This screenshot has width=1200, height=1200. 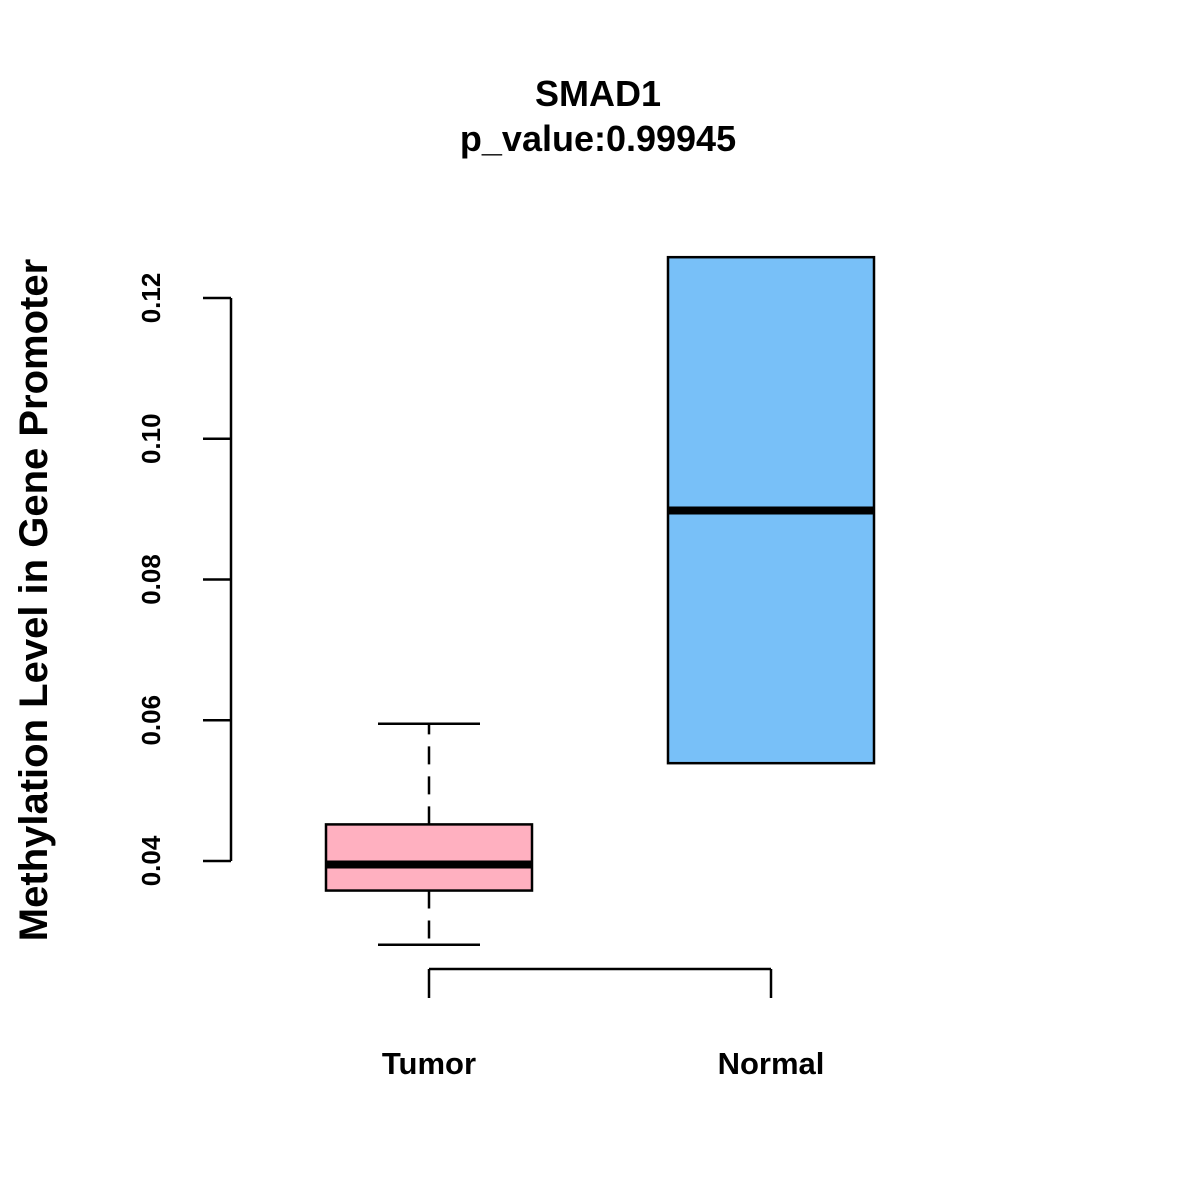 I want to click on box-iqr, so click(x=429, y=857).